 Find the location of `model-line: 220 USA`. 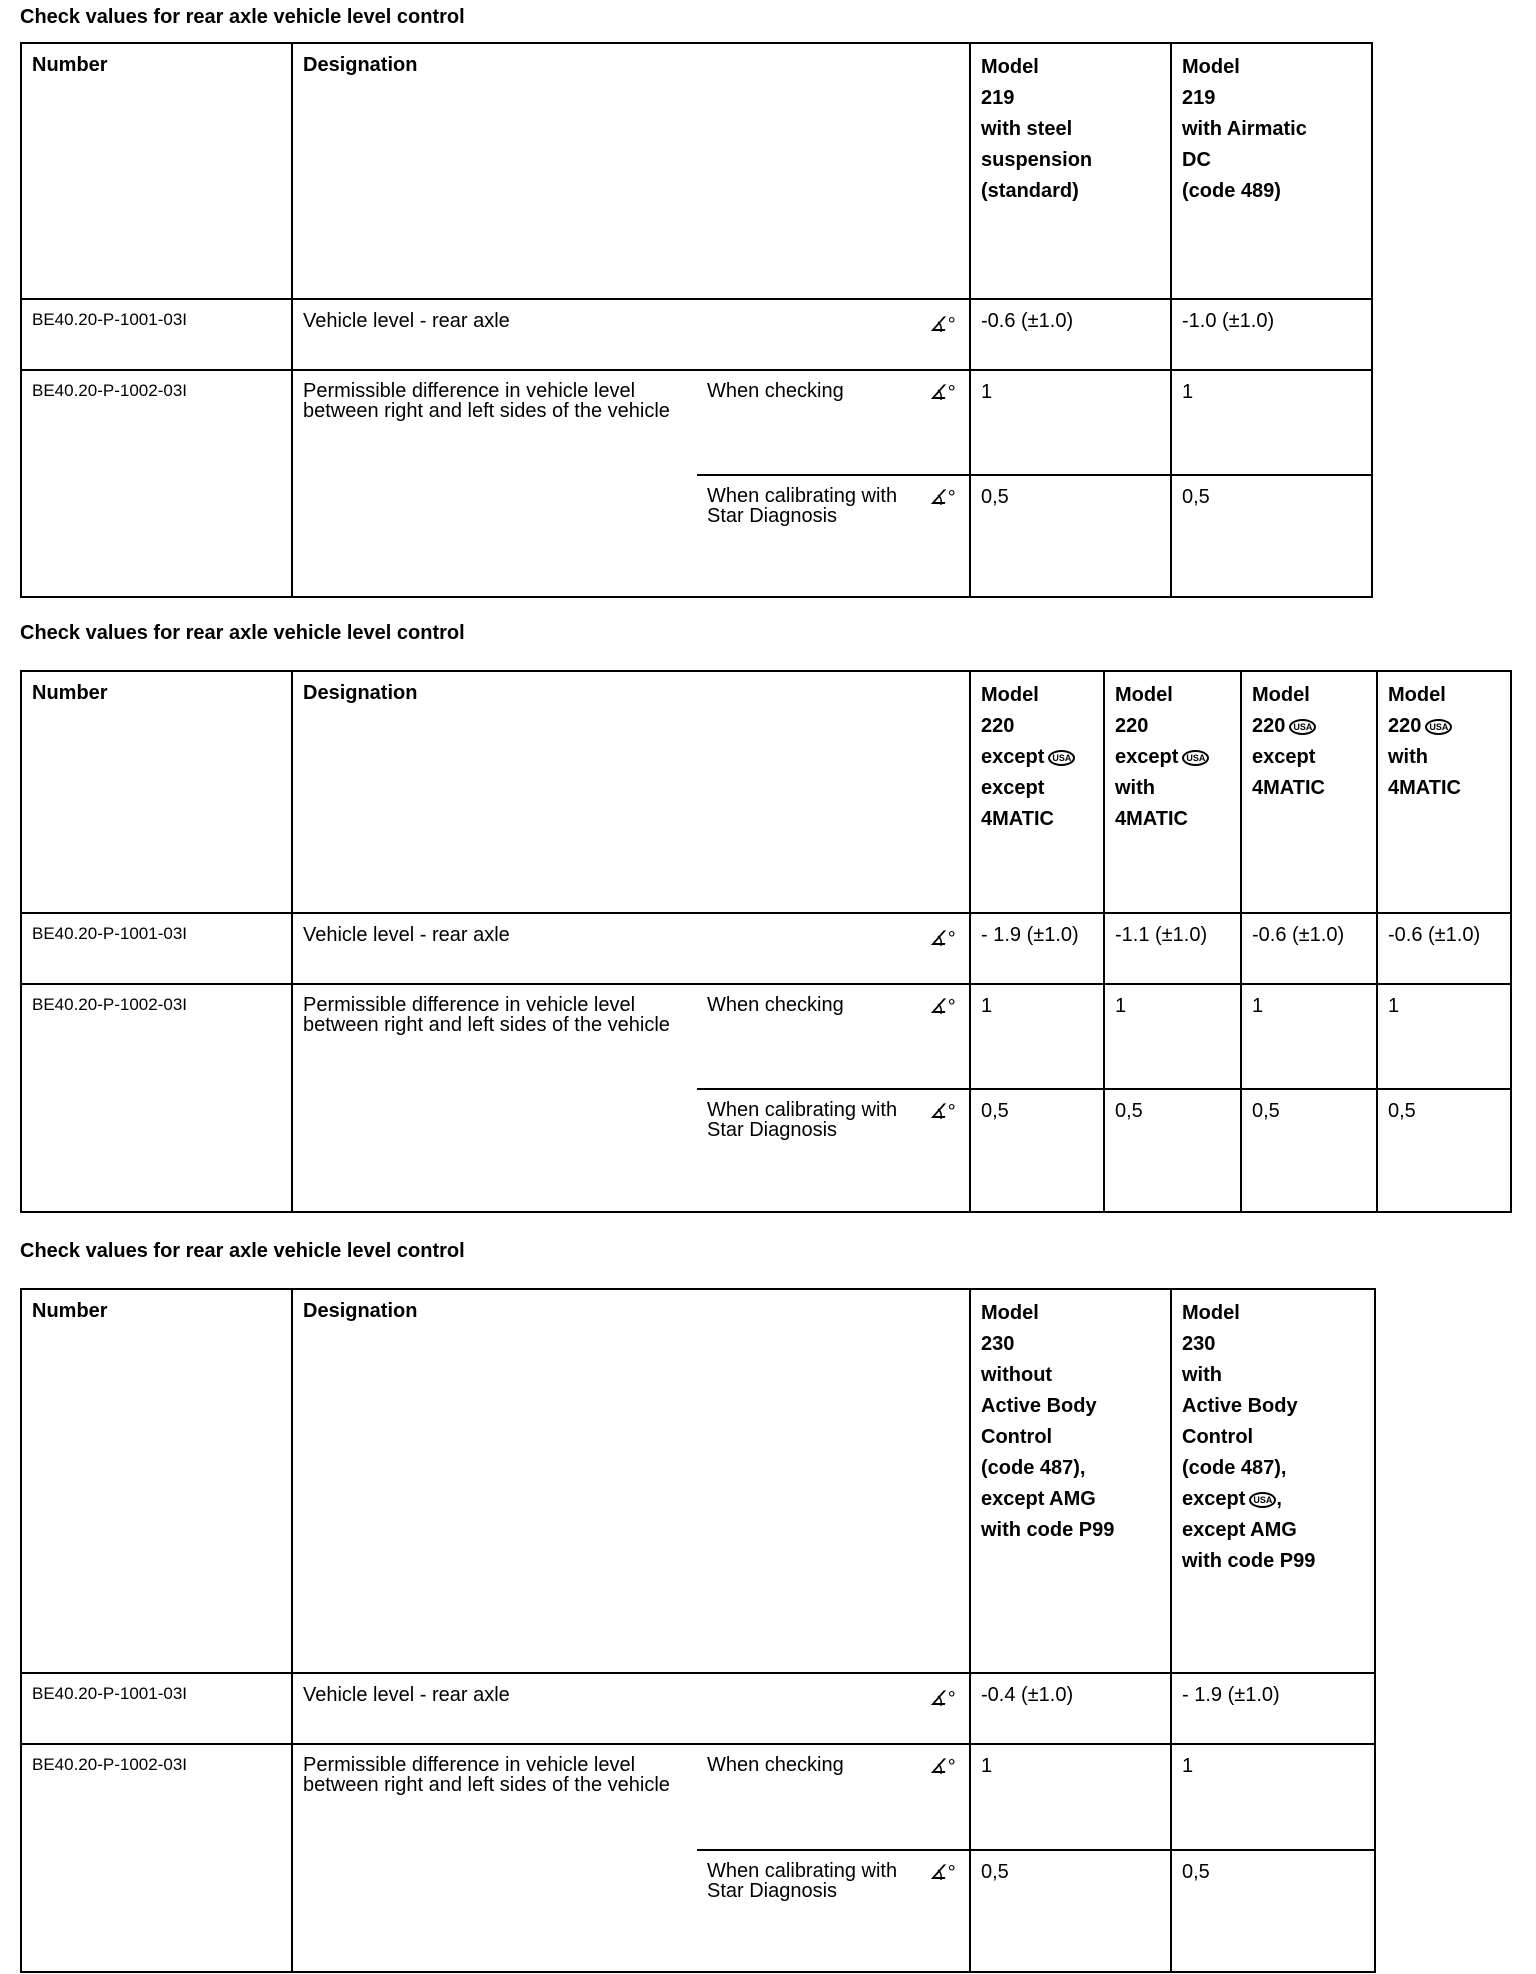

model-line: 220 USA is located at coordinates (1309, 726).